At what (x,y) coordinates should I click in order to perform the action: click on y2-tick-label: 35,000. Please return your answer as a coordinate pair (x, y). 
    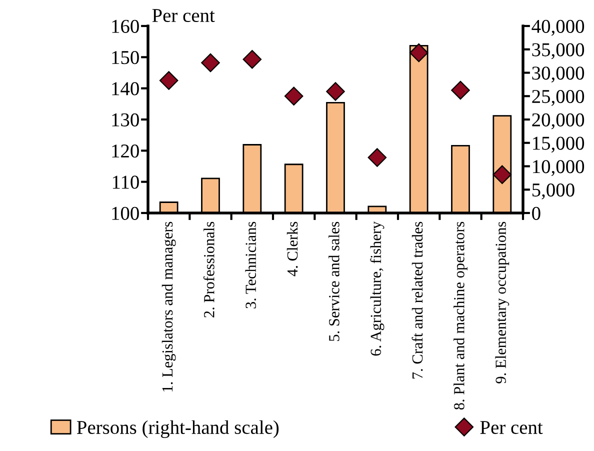
    Looking at the image, I should click on (558, 51).